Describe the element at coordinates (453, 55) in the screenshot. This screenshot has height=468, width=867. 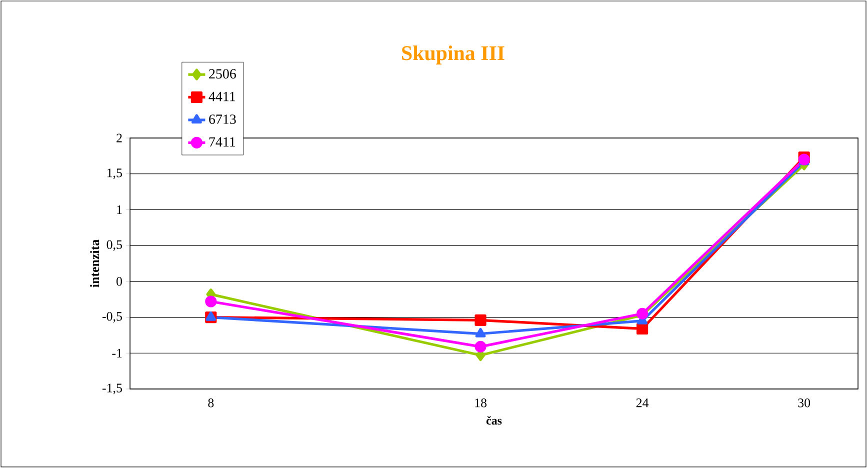
I see `chart-title: Skupina III` at that location.